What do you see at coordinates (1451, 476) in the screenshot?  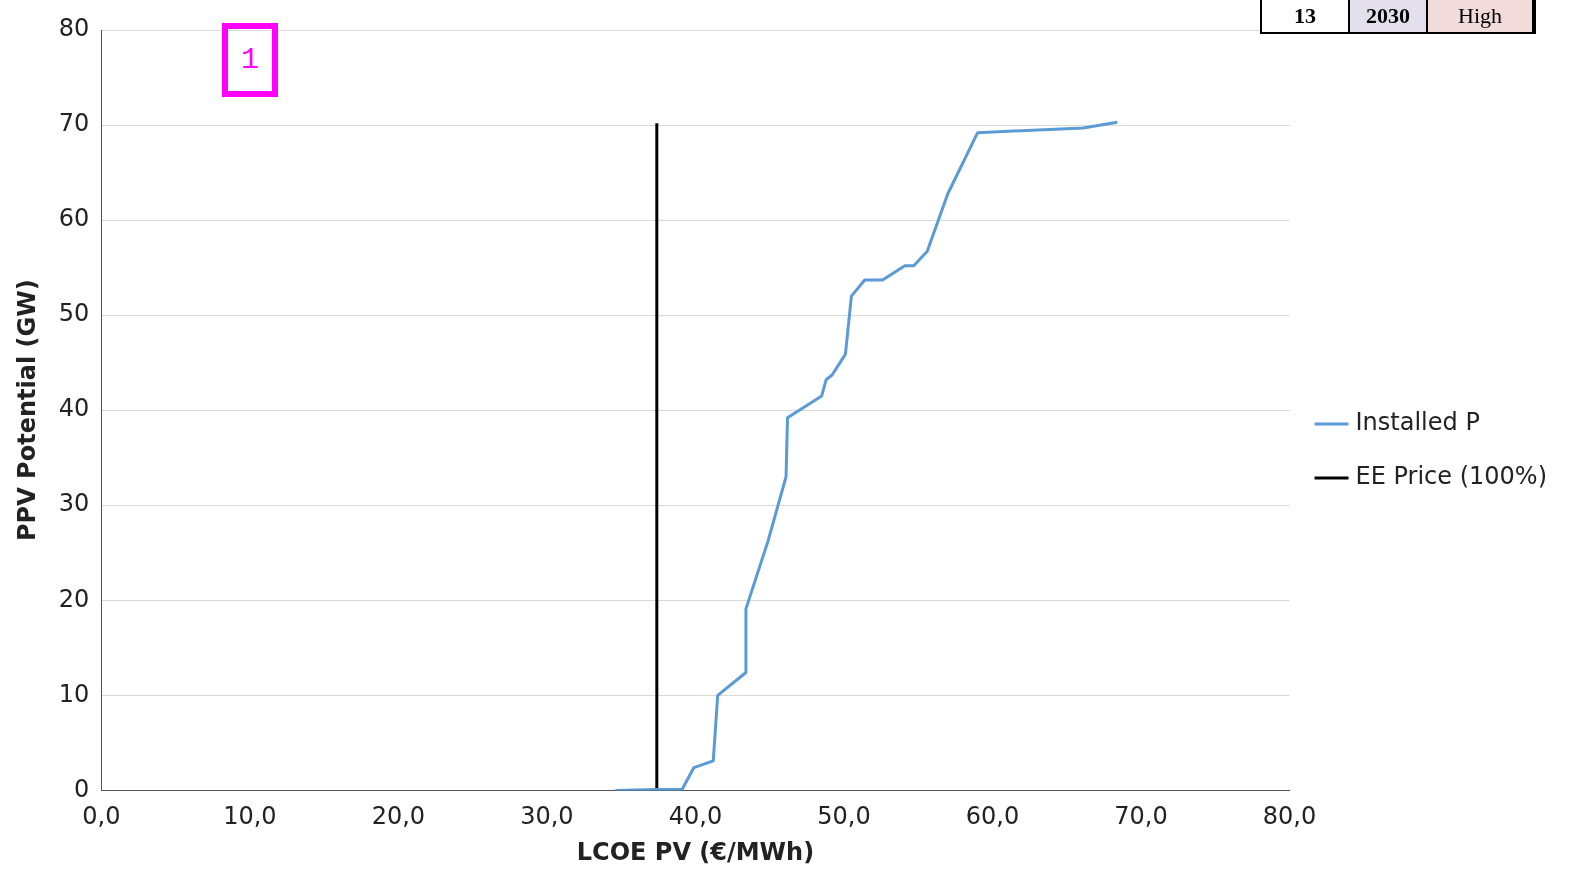 I see `legend-label: EE Price (100%)` at bounding box center [1451, 476].